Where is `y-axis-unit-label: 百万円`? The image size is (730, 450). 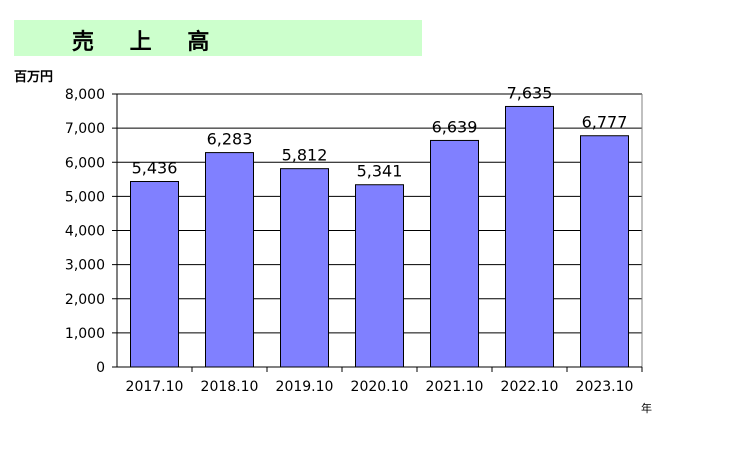 y-axis-unit-label: 百万円 is located at coordinates (34, 77).